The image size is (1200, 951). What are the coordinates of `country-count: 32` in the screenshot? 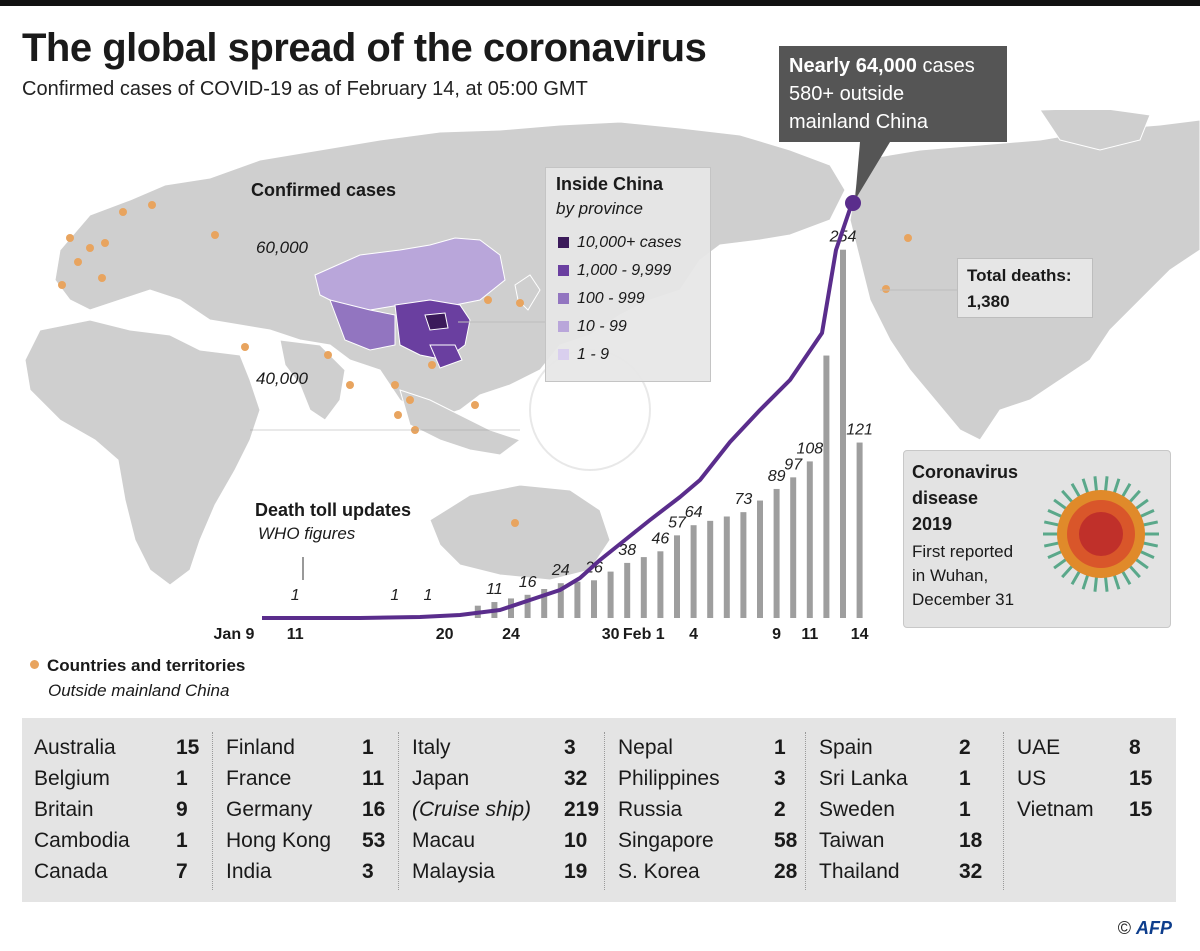 It's located at (971, 871).